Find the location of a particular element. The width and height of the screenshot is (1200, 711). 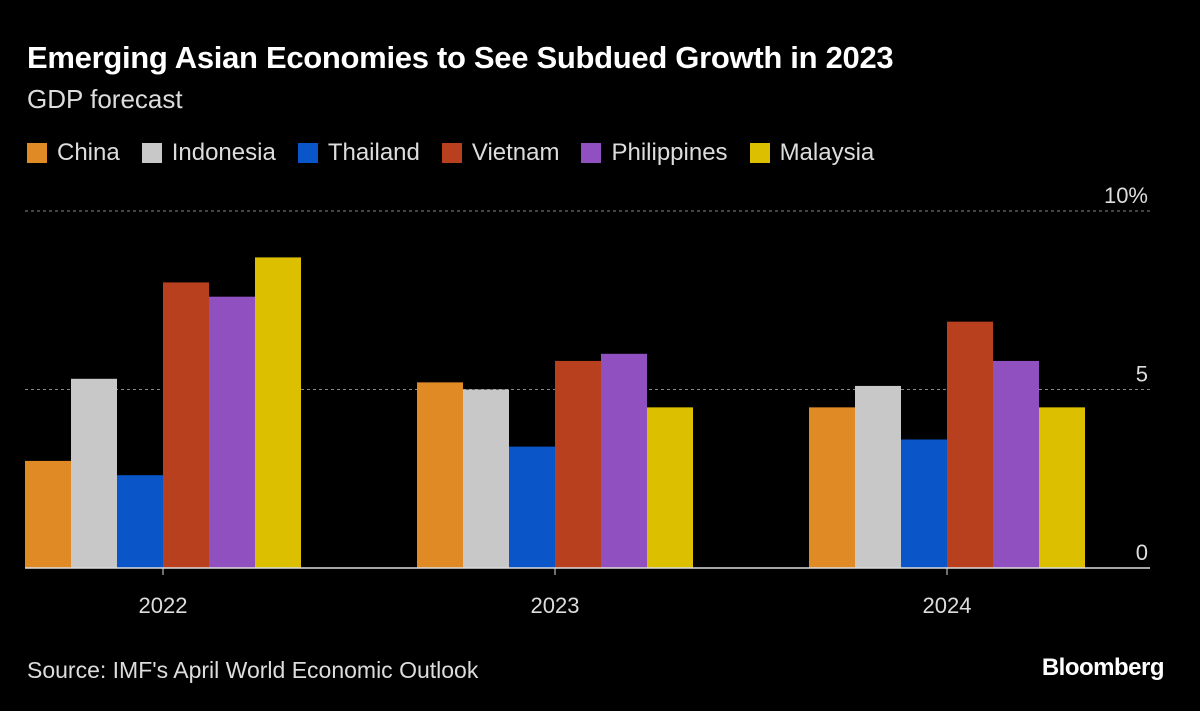

bar-philippines-2023 is located at coordinates (624, 460).